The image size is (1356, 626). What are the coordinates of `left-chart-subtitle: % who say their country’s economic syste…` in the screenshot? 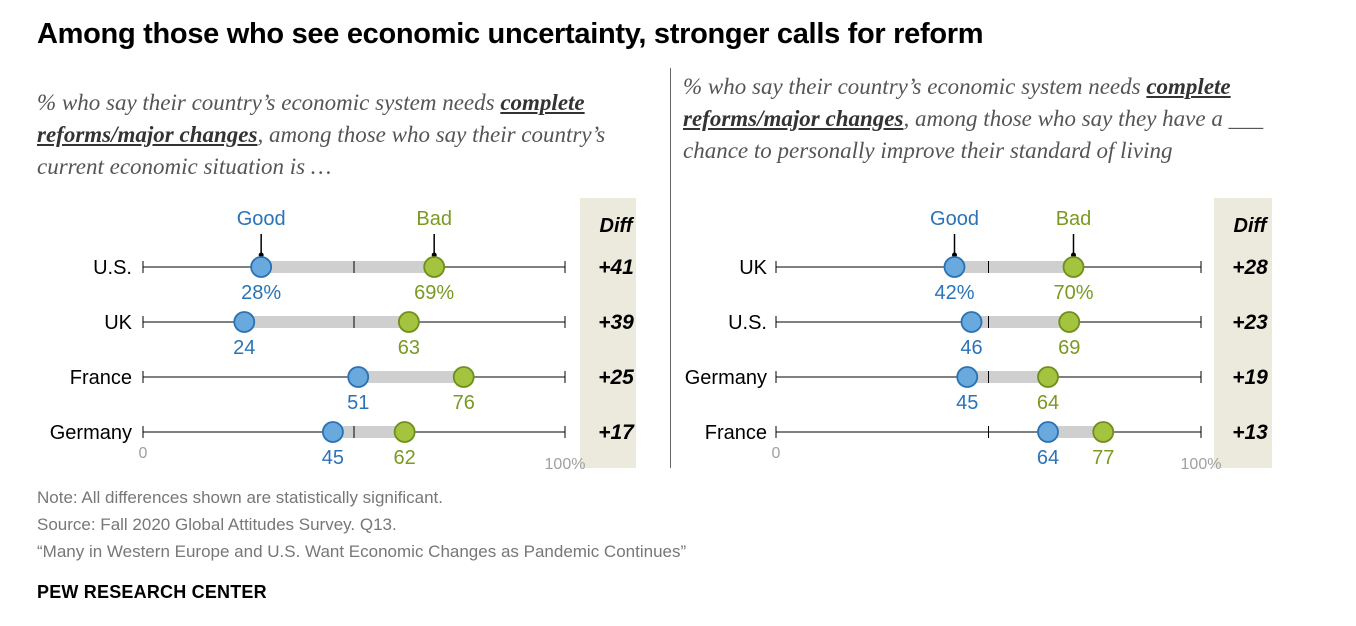 It's located at (347, 135).